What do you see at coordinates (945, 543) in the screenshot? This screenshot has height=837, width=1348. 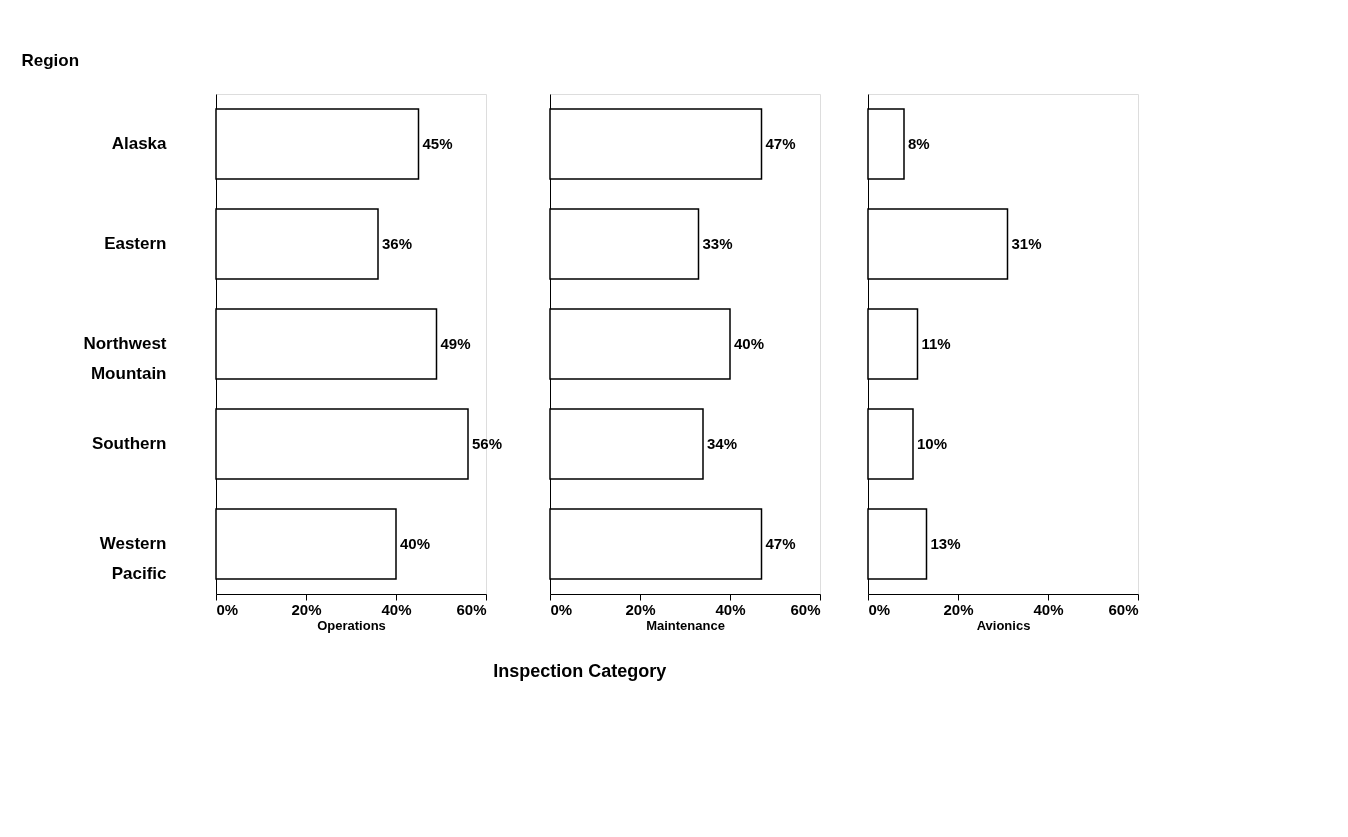 I see `data-label: 13%` at bounding box center [945, 543].